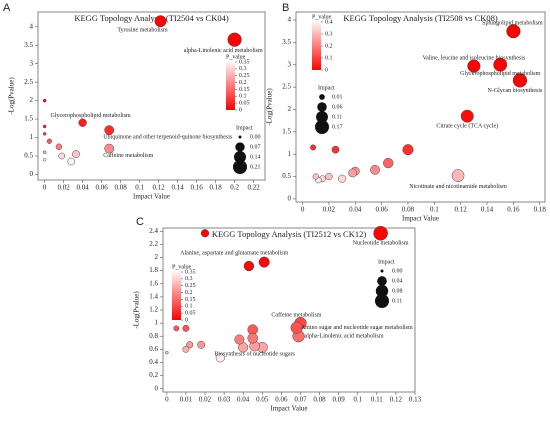 The image size is (550, 434). What do you see at coordinates (140, 222) in the screenshot?
I see `panel-label: C` at bounding box center [140, 222].